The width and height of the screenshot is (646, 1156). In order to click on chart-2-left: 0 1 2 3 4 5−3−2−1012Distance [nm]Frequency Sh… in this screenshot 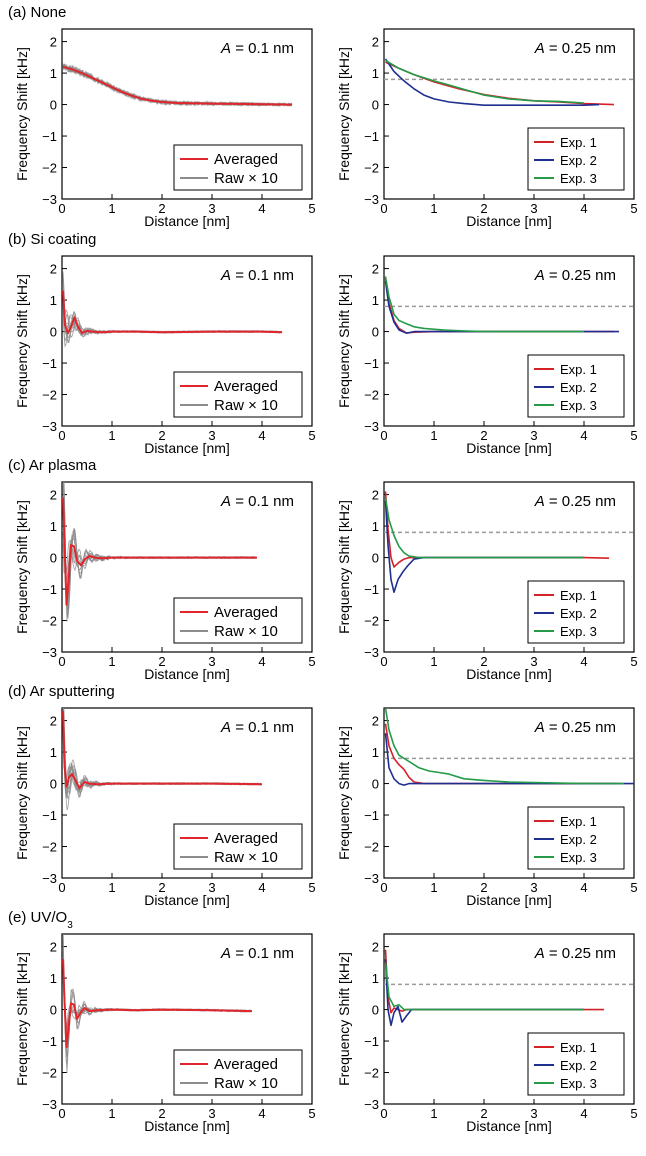, I will do `click(165, 562)`.